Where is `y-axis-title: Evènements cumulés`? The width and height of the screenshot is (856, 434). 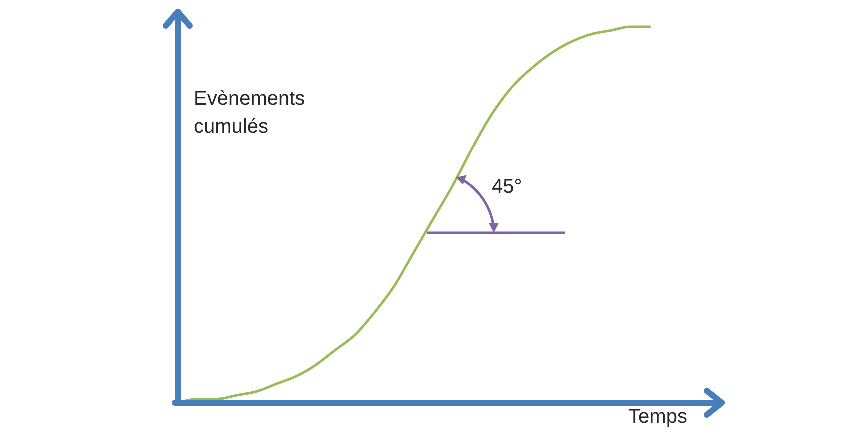
y-axis-title: Evènements cumulés is located at coordinates (250, 113).